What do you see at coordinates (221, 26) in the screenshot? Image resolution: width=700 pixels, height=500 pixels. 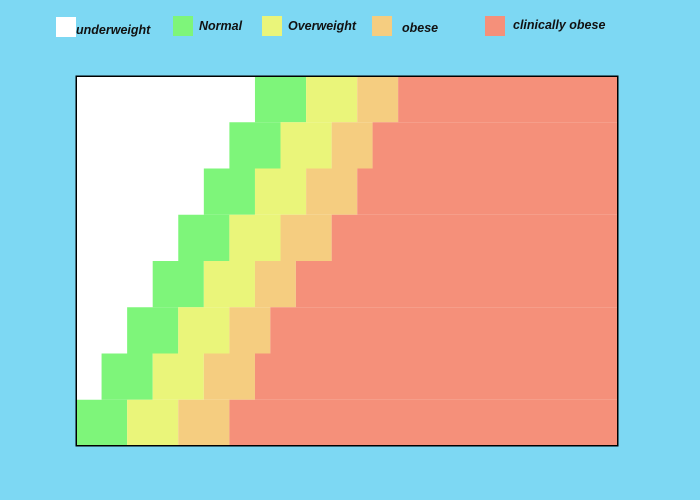 I see `legend-label-normal: Normal` at bounding box center [221, 26].